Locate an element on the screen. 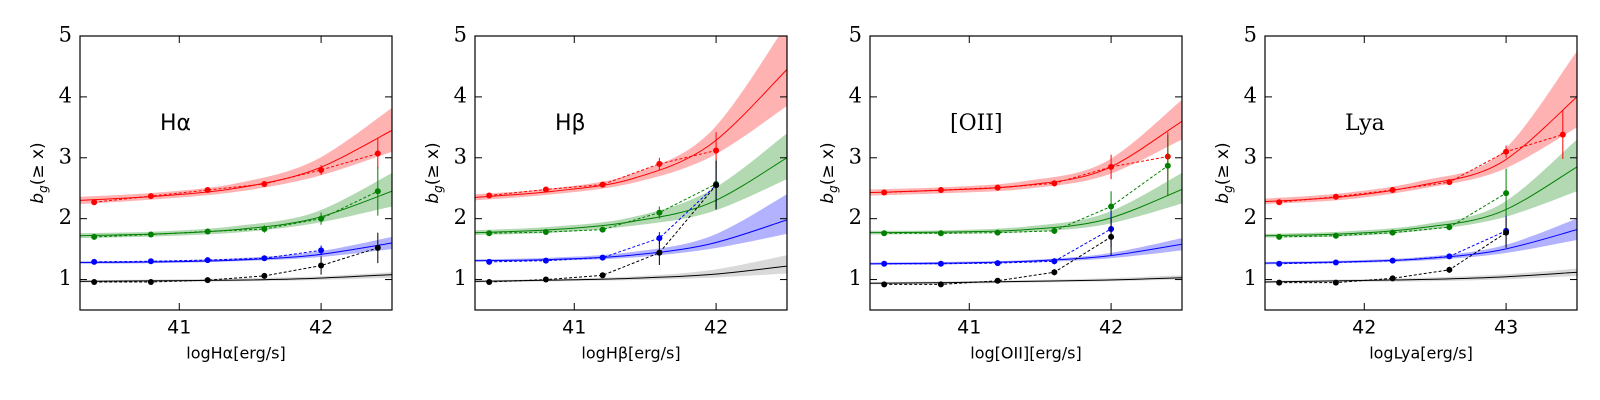  annotation: Hα is located at coordinates (175, 123).